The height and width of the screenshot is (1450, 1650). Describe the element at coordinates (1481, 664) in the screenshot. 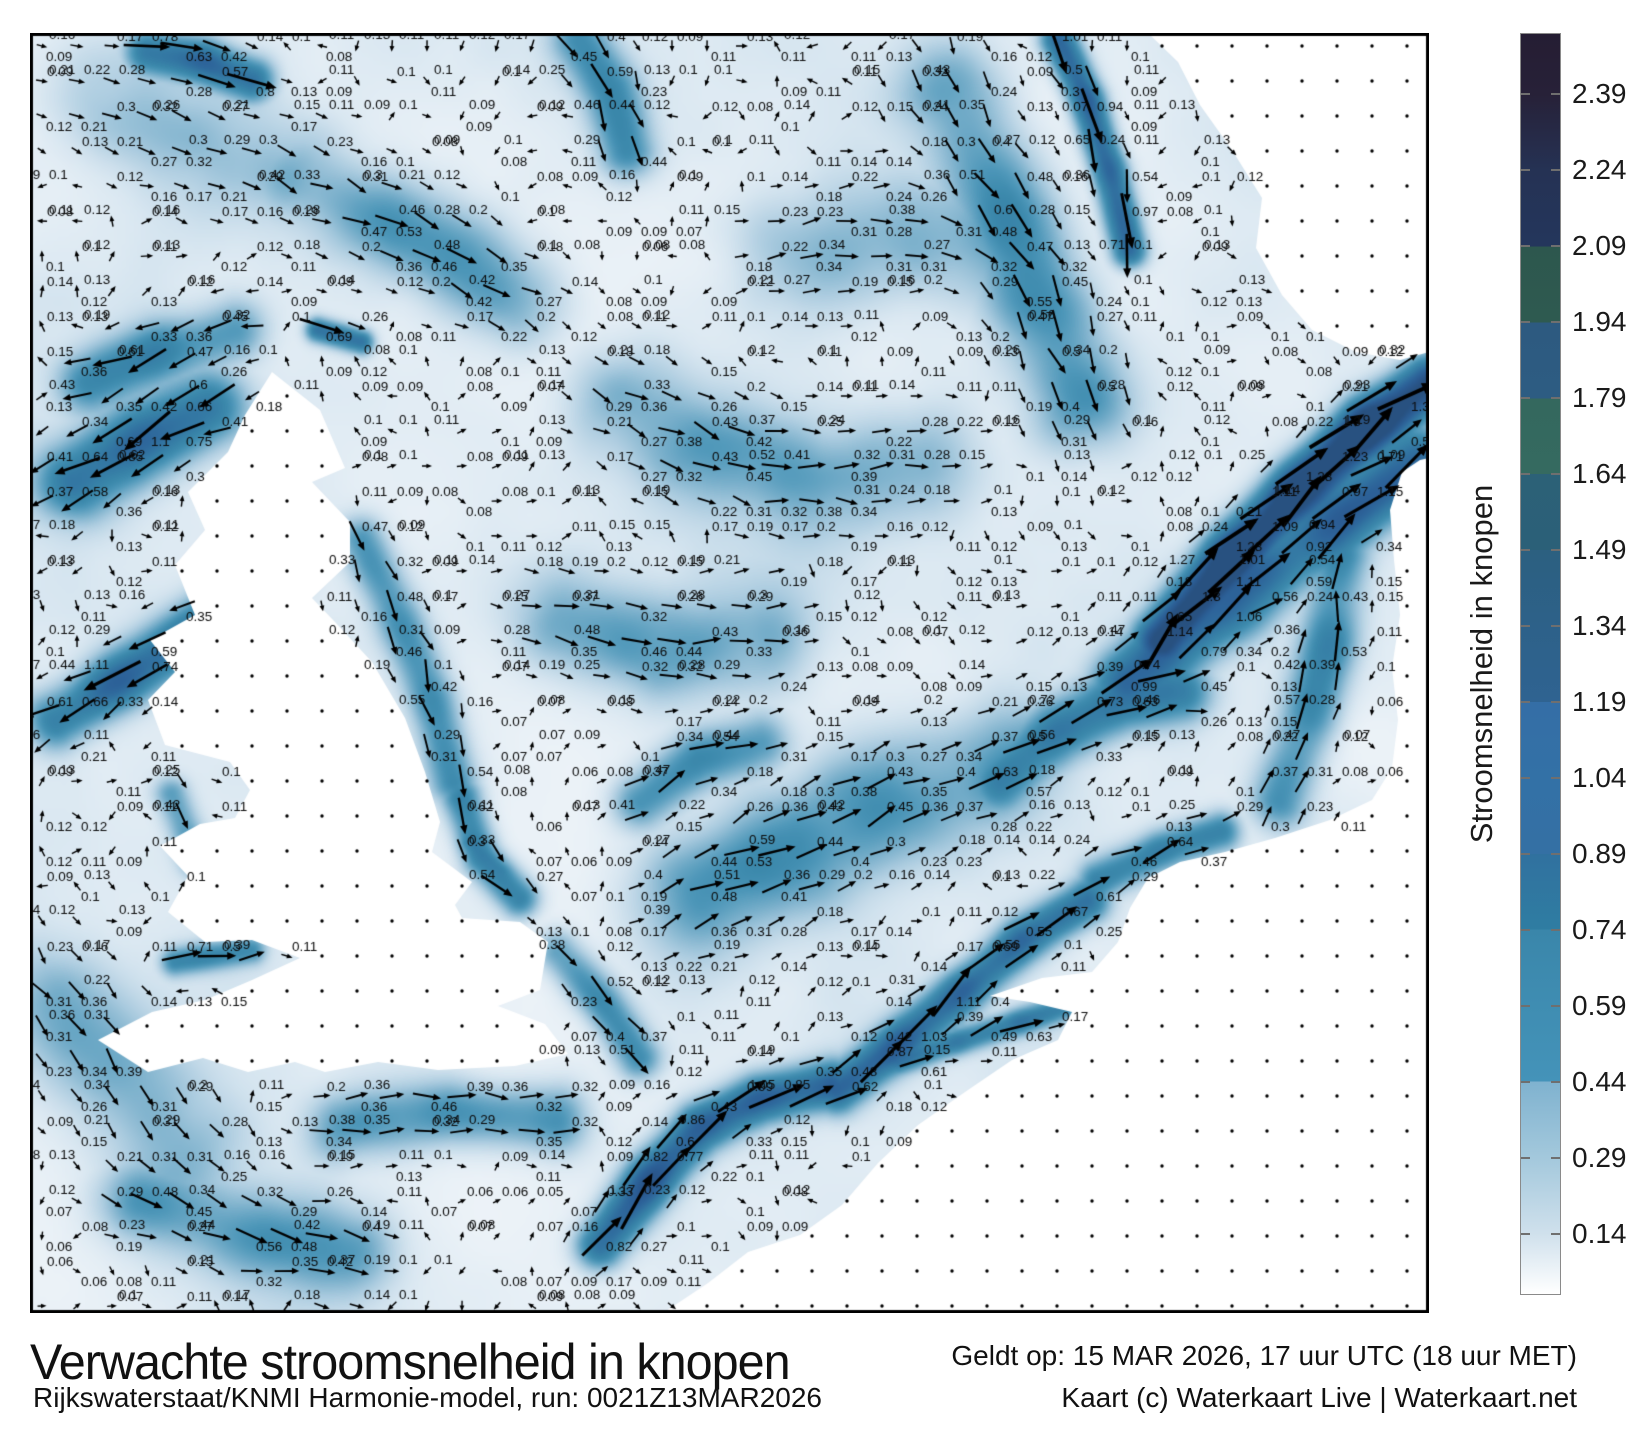

I see `colorbar-axis-label: Stroomsnelheid in knopen` at that location.